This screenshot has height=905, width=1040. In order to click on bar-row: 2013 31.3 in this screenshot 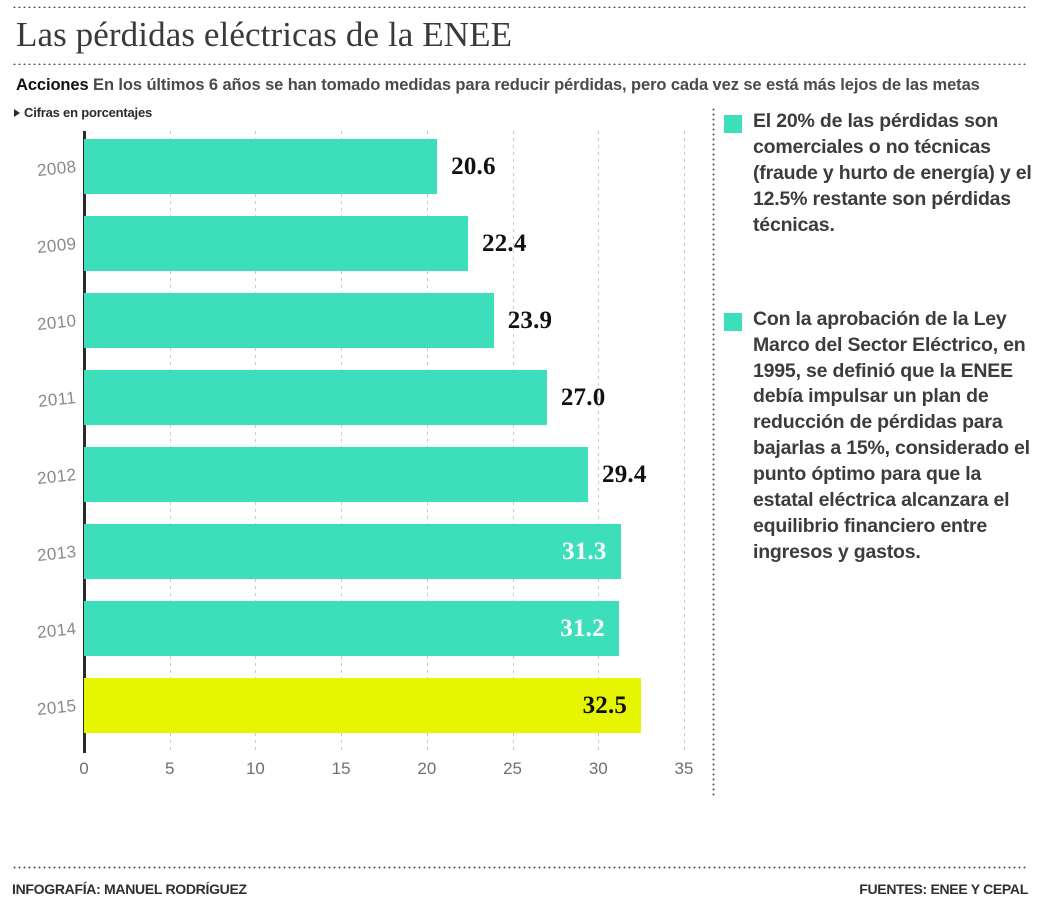, I will do `click(357, 552)`.